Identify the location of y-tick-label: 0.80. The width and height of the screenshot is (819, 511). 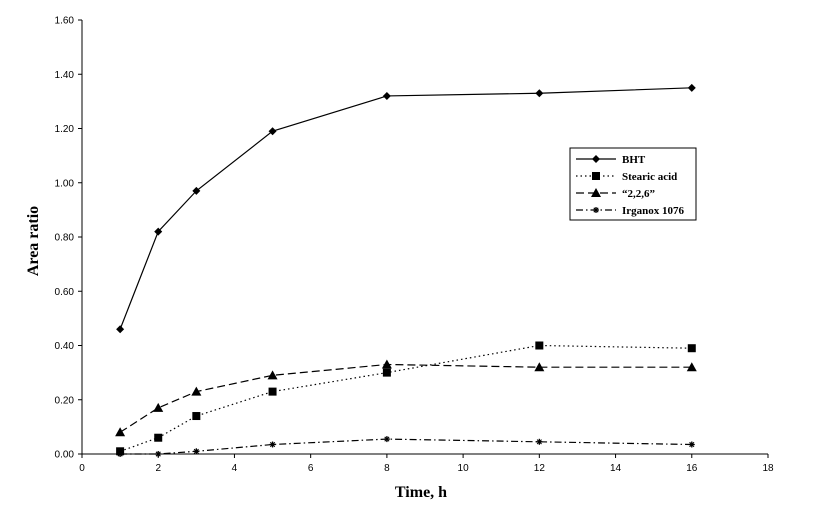
(65, 238).